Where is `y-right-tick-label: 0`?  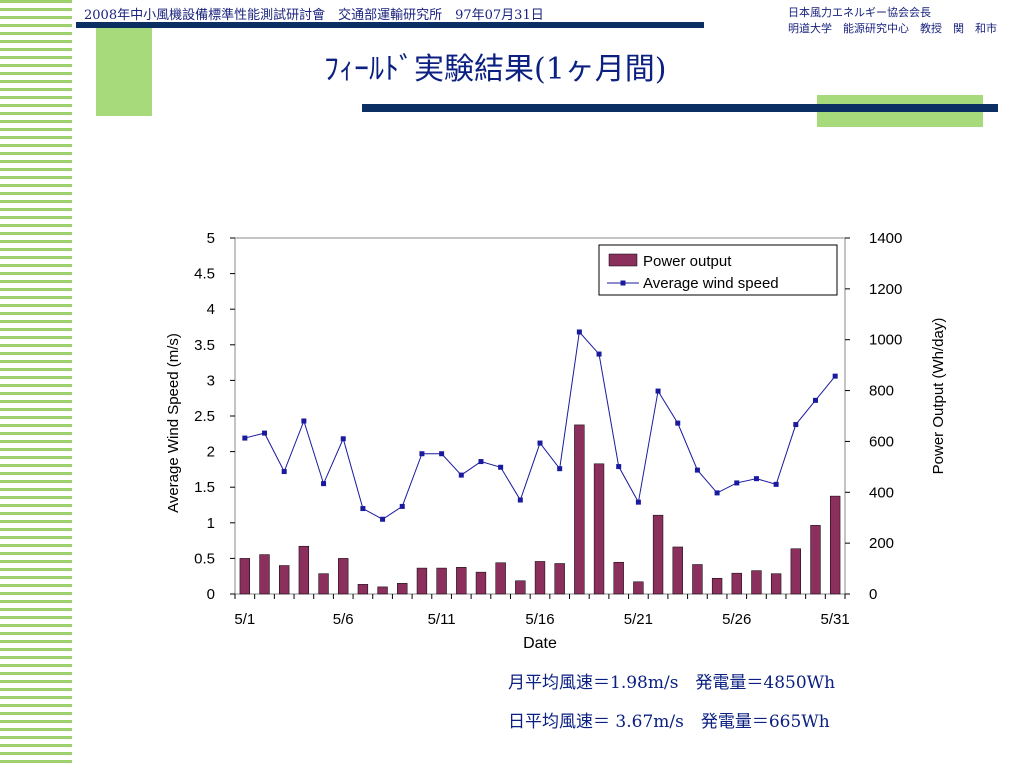 y-right-tick-label: 0 is located at coordinates (873, 594).